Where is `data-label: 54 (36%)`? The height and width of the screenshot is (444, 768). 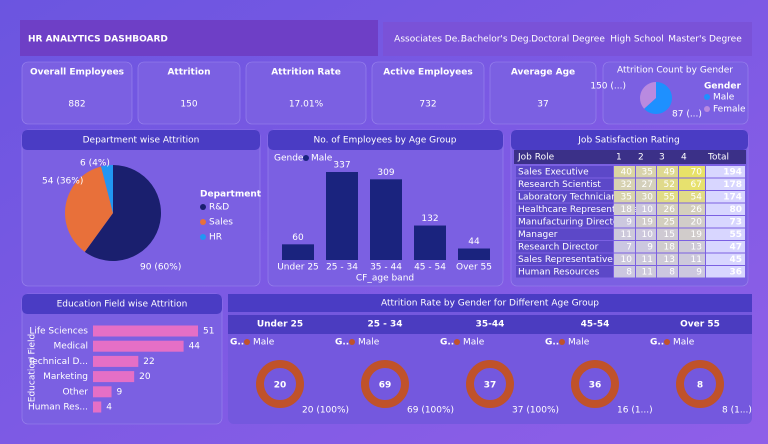
data-label: 54 (36%) is located at coordinates (62, 182).